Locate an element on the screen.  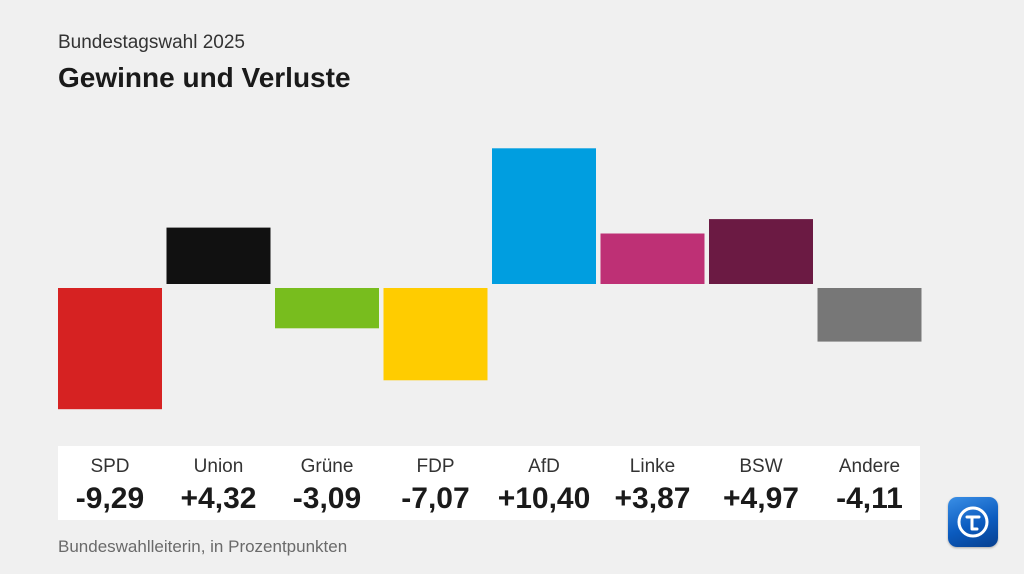
party-label: AfD is located at coordinates (544, 466).